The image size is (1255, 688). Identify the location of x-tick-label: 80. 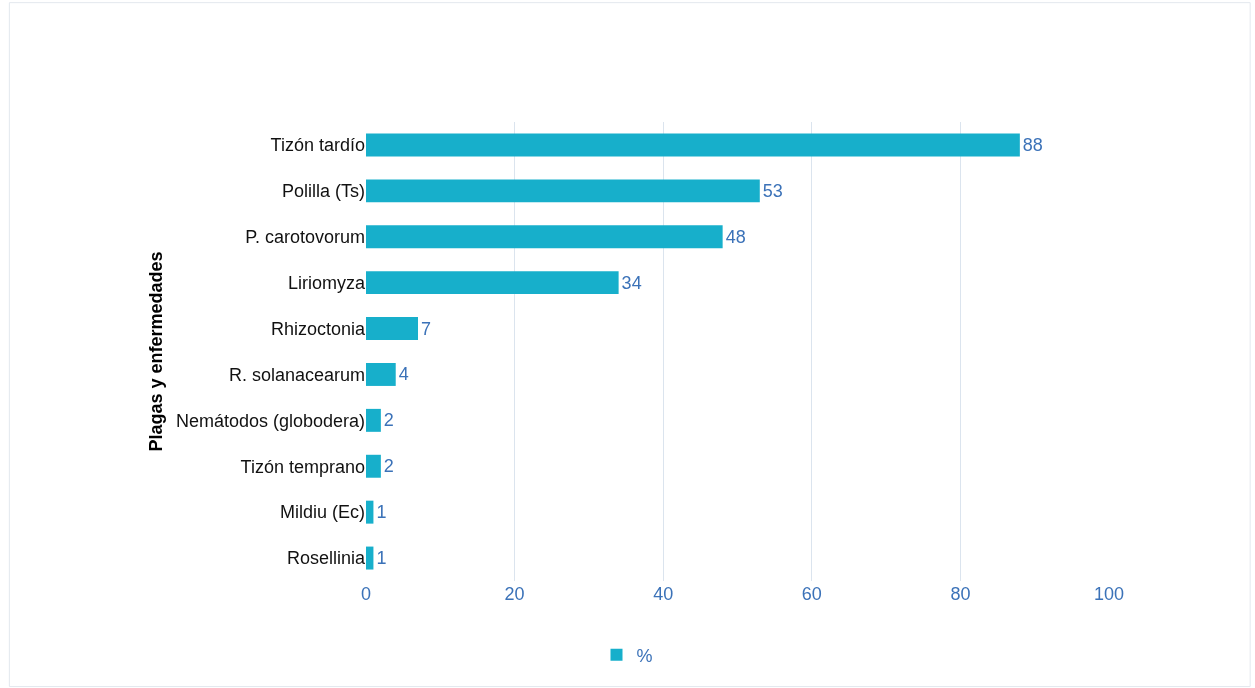
(960, 594).